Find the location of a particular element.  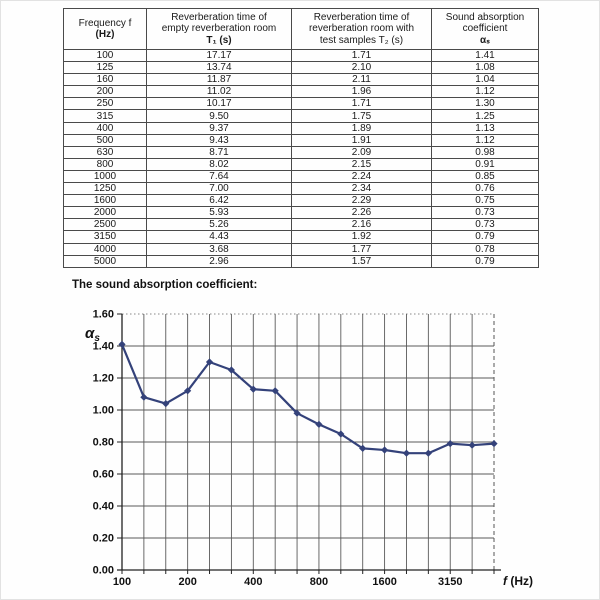

table-cell: 0.85 is located at coordinates (485, 176).